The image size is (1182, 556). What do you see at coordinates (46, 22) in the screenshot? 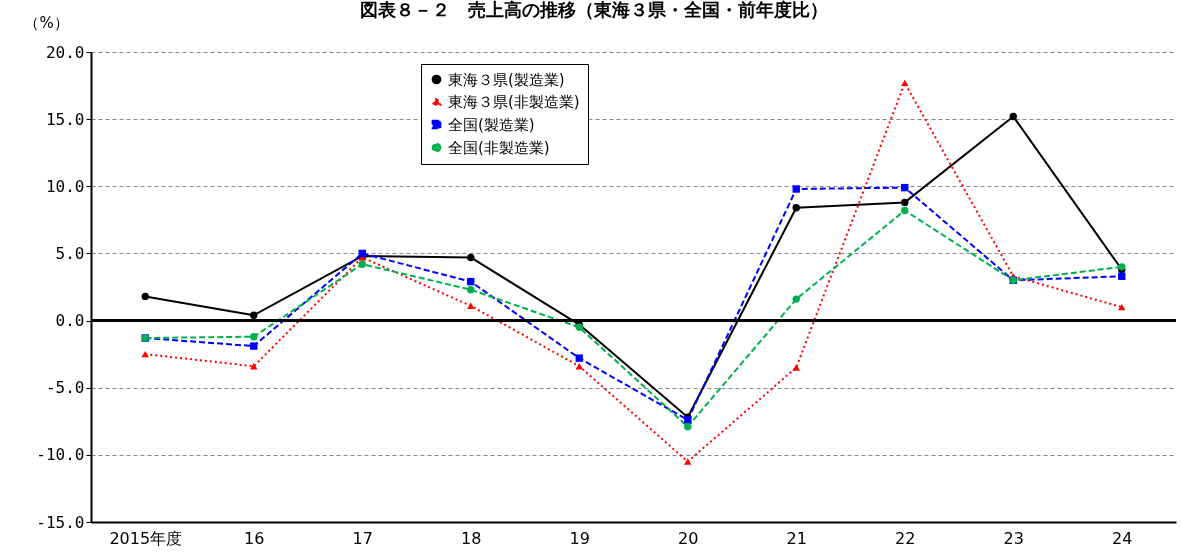
I see `y-axis-title: （%）` at bounding box center [46, 22].